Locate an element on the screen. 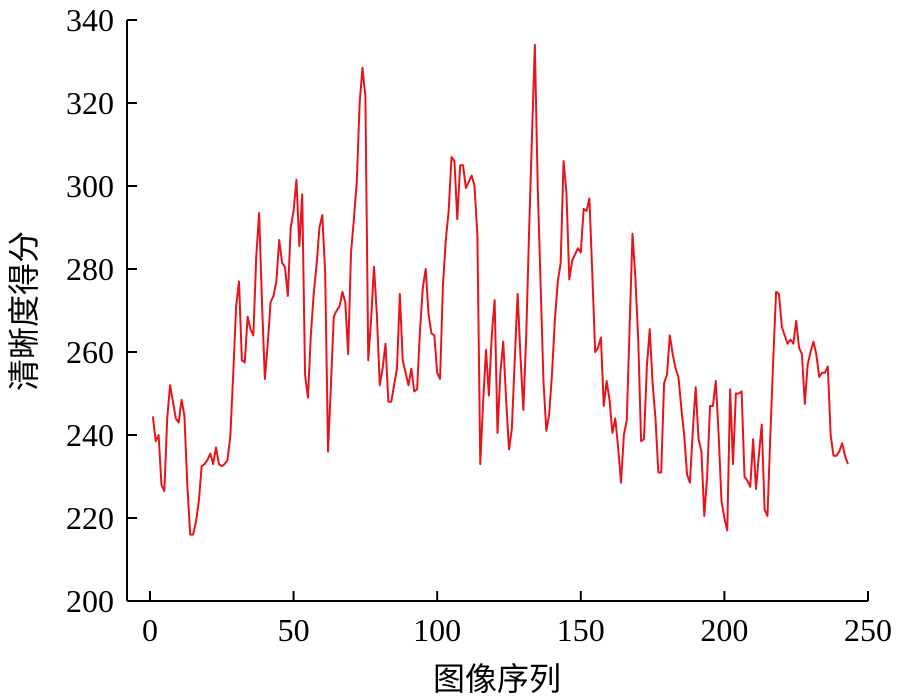 This screenshot has height=700, width=897. x-tick-label: 50 is located at coordinates (294, 630).